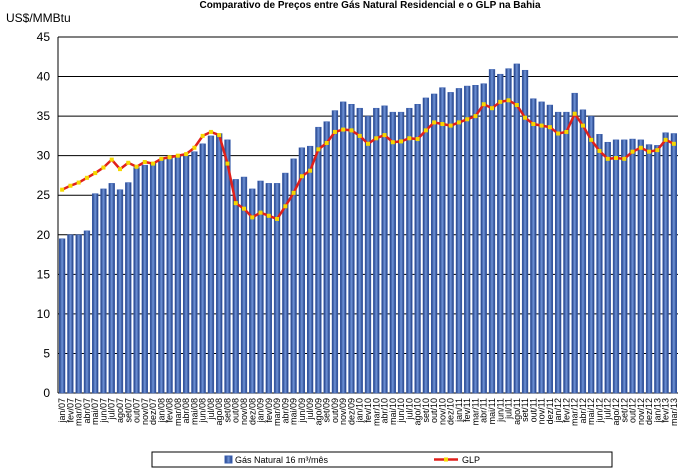  Describe the element at coordinates (343, 411) in the screenshot. I see `x-tick-label: nov/09` at that location.